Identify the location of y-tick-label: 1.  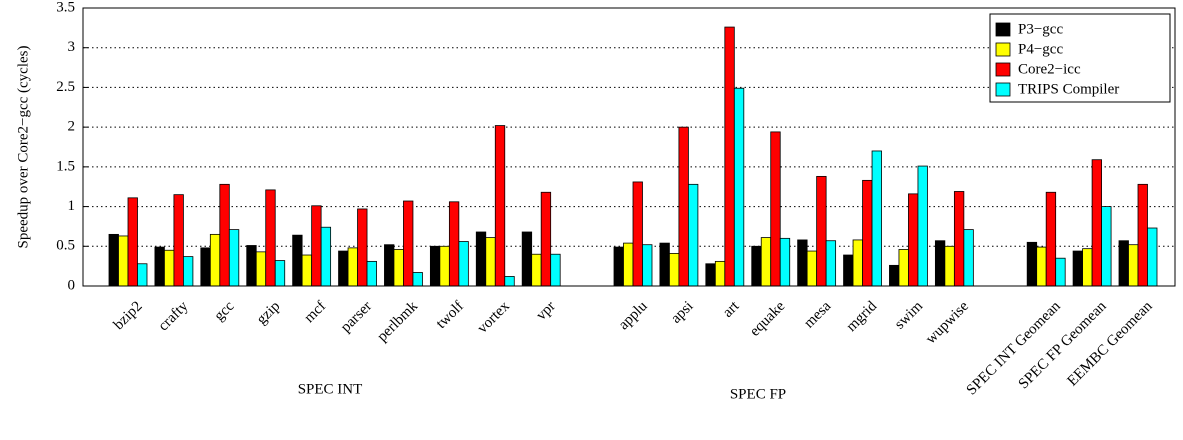
(72, 206).